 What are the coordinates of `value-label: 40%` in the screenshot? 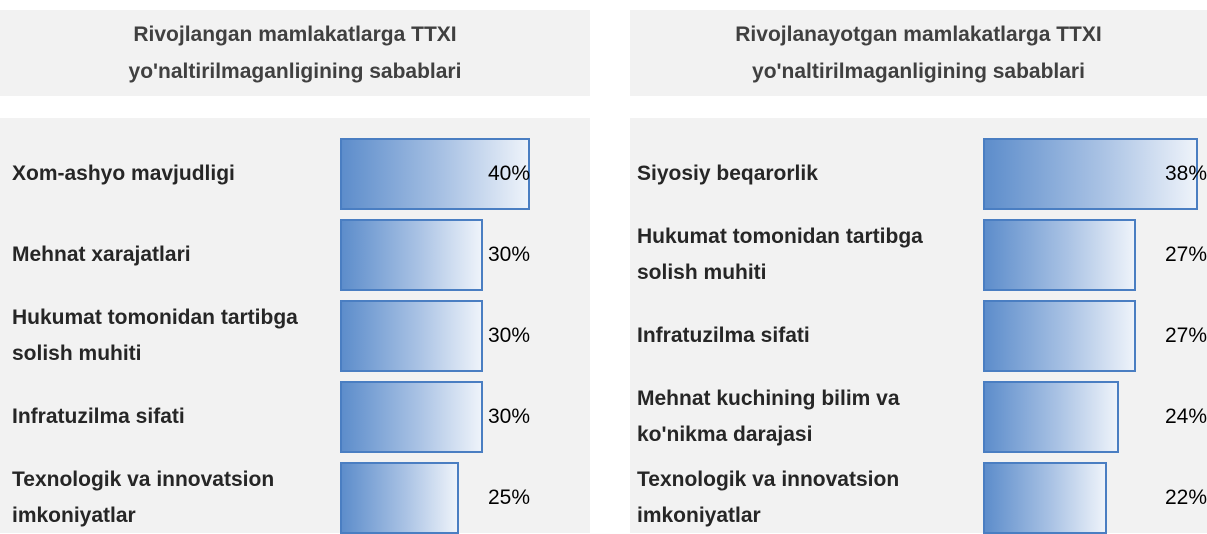 It's located at (508, 173).